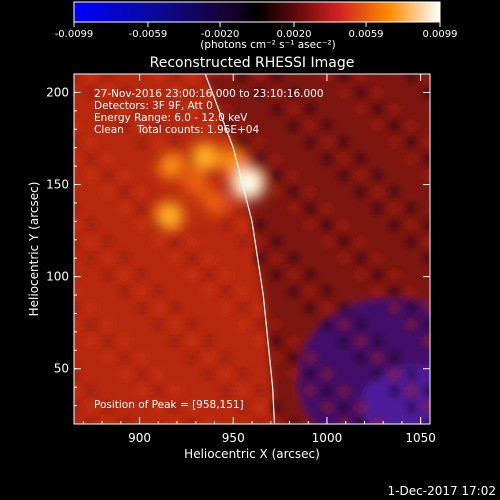  I want to click on solar-limb, so click(240, 249).